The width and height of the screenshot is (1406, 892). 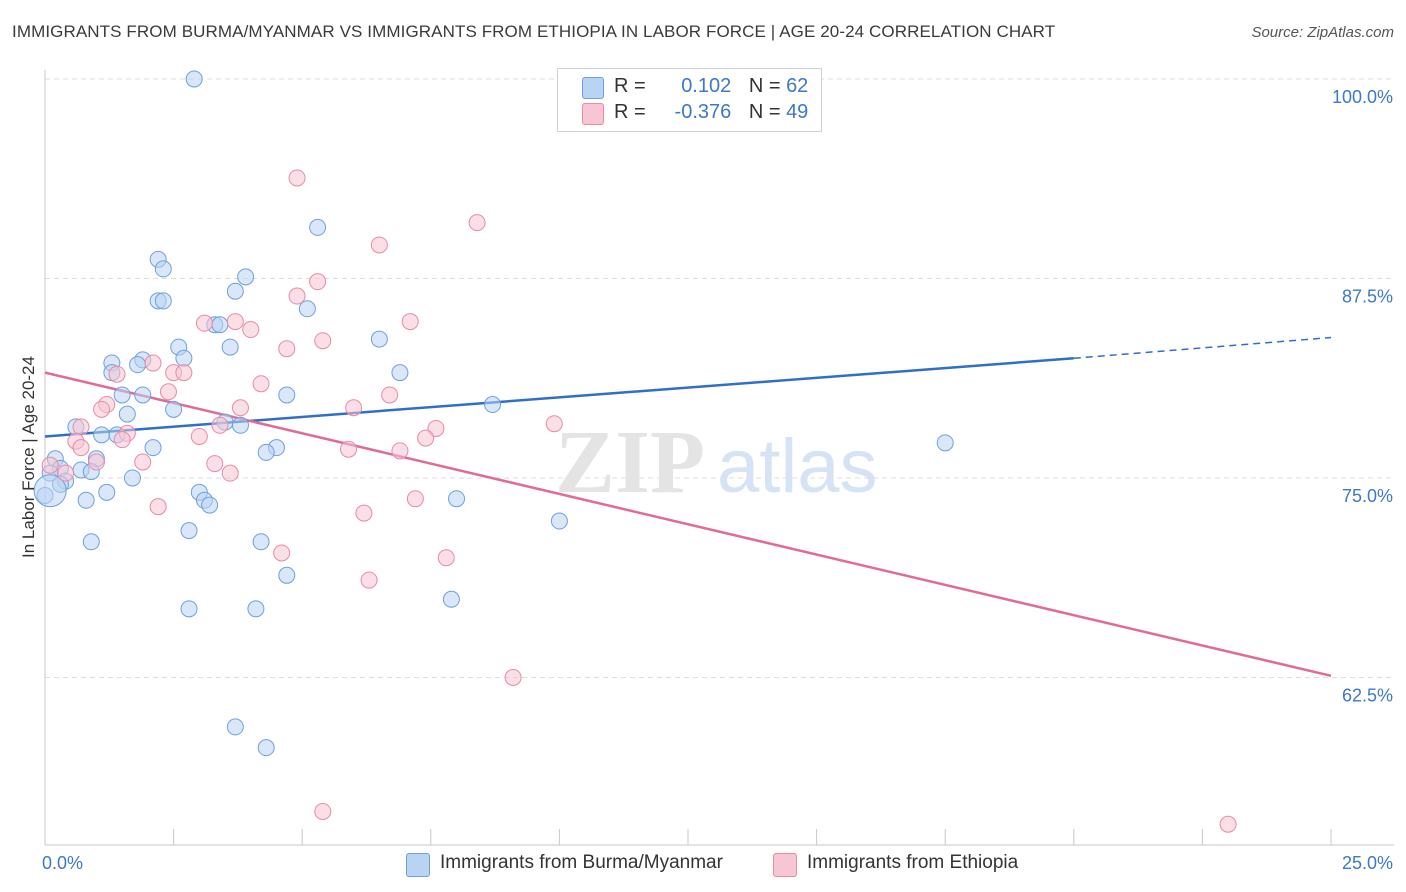 What do you see at coordinates (1322, 32) in the screenshot?
I see `chart-source: Source: ZipAtlas.com` at bounding box center [1322, 32].